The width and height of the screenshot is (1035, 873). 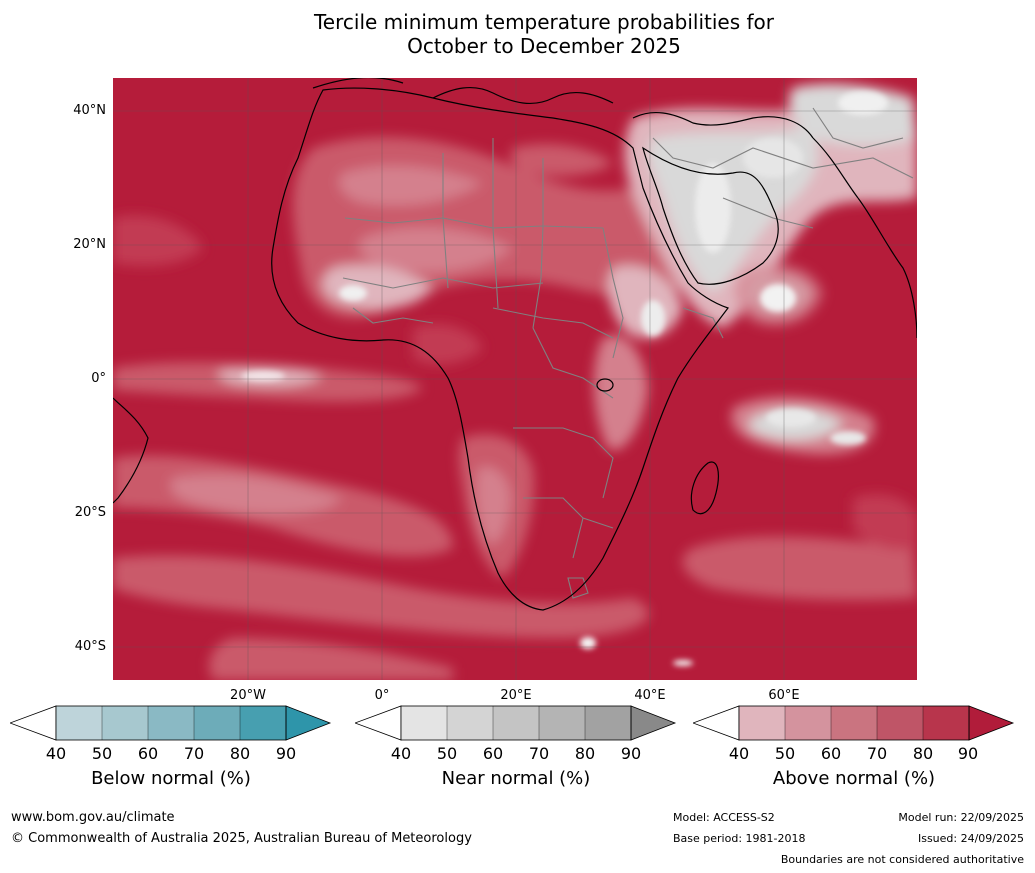 I want to click on legend-title-below-normal: Below normal (%), so click(x=171, y=778).